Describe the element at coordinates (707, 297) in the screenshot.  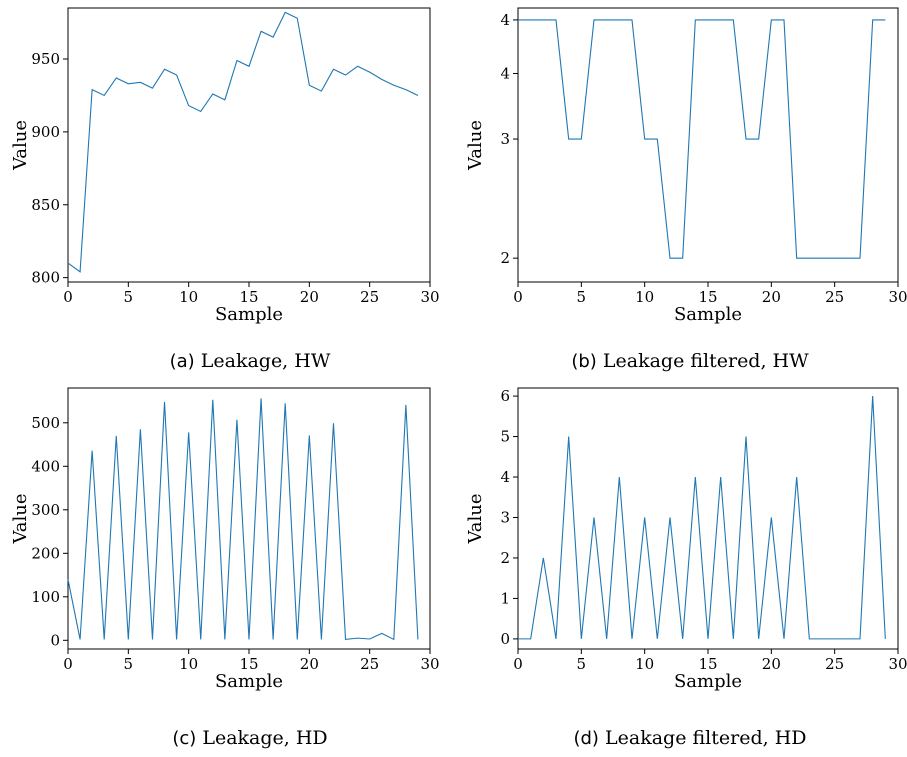
I see `chart-b-xtick-label: 15` at that location.